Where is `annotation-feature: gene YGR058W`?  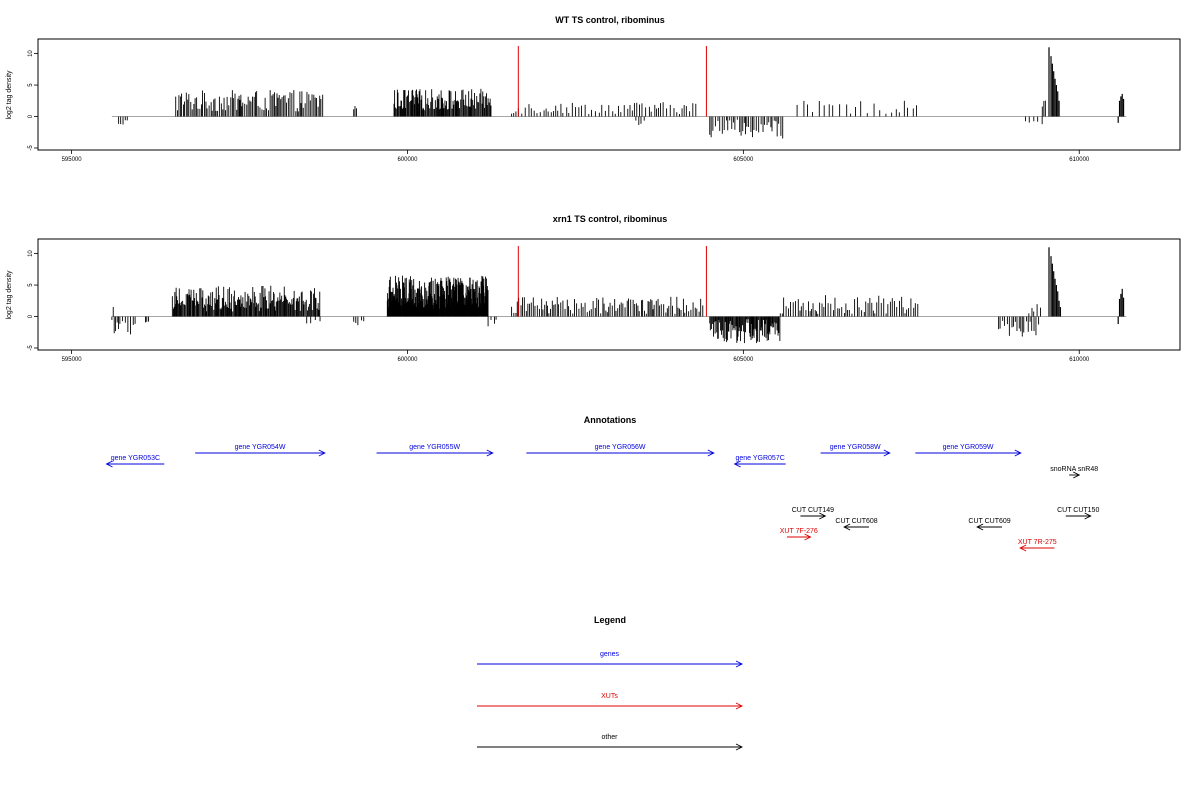 annotation-feature: gene YGR058W is located at coordinates (855, 450).